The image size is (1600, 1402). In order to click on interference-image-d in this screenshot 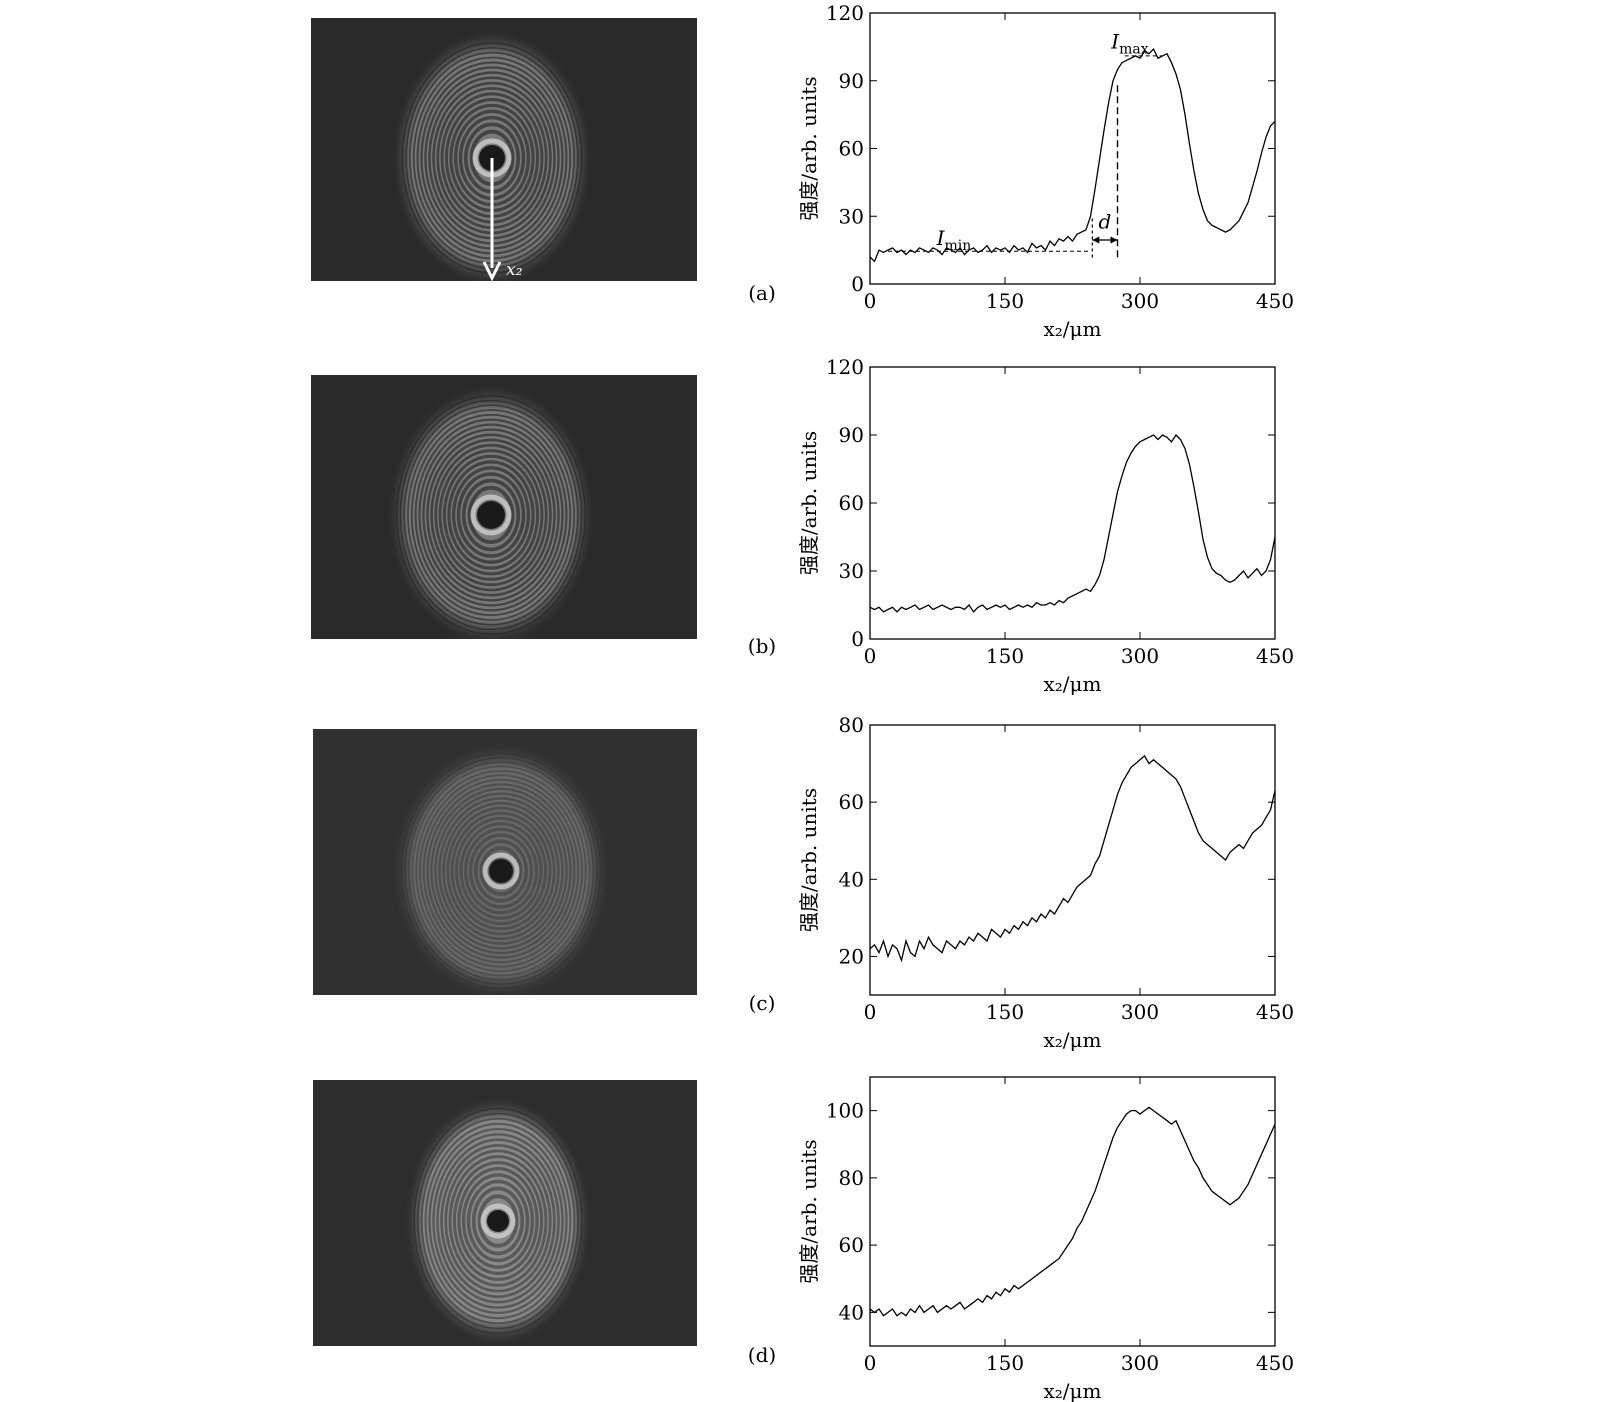, I will do `click(505, 1213)`.